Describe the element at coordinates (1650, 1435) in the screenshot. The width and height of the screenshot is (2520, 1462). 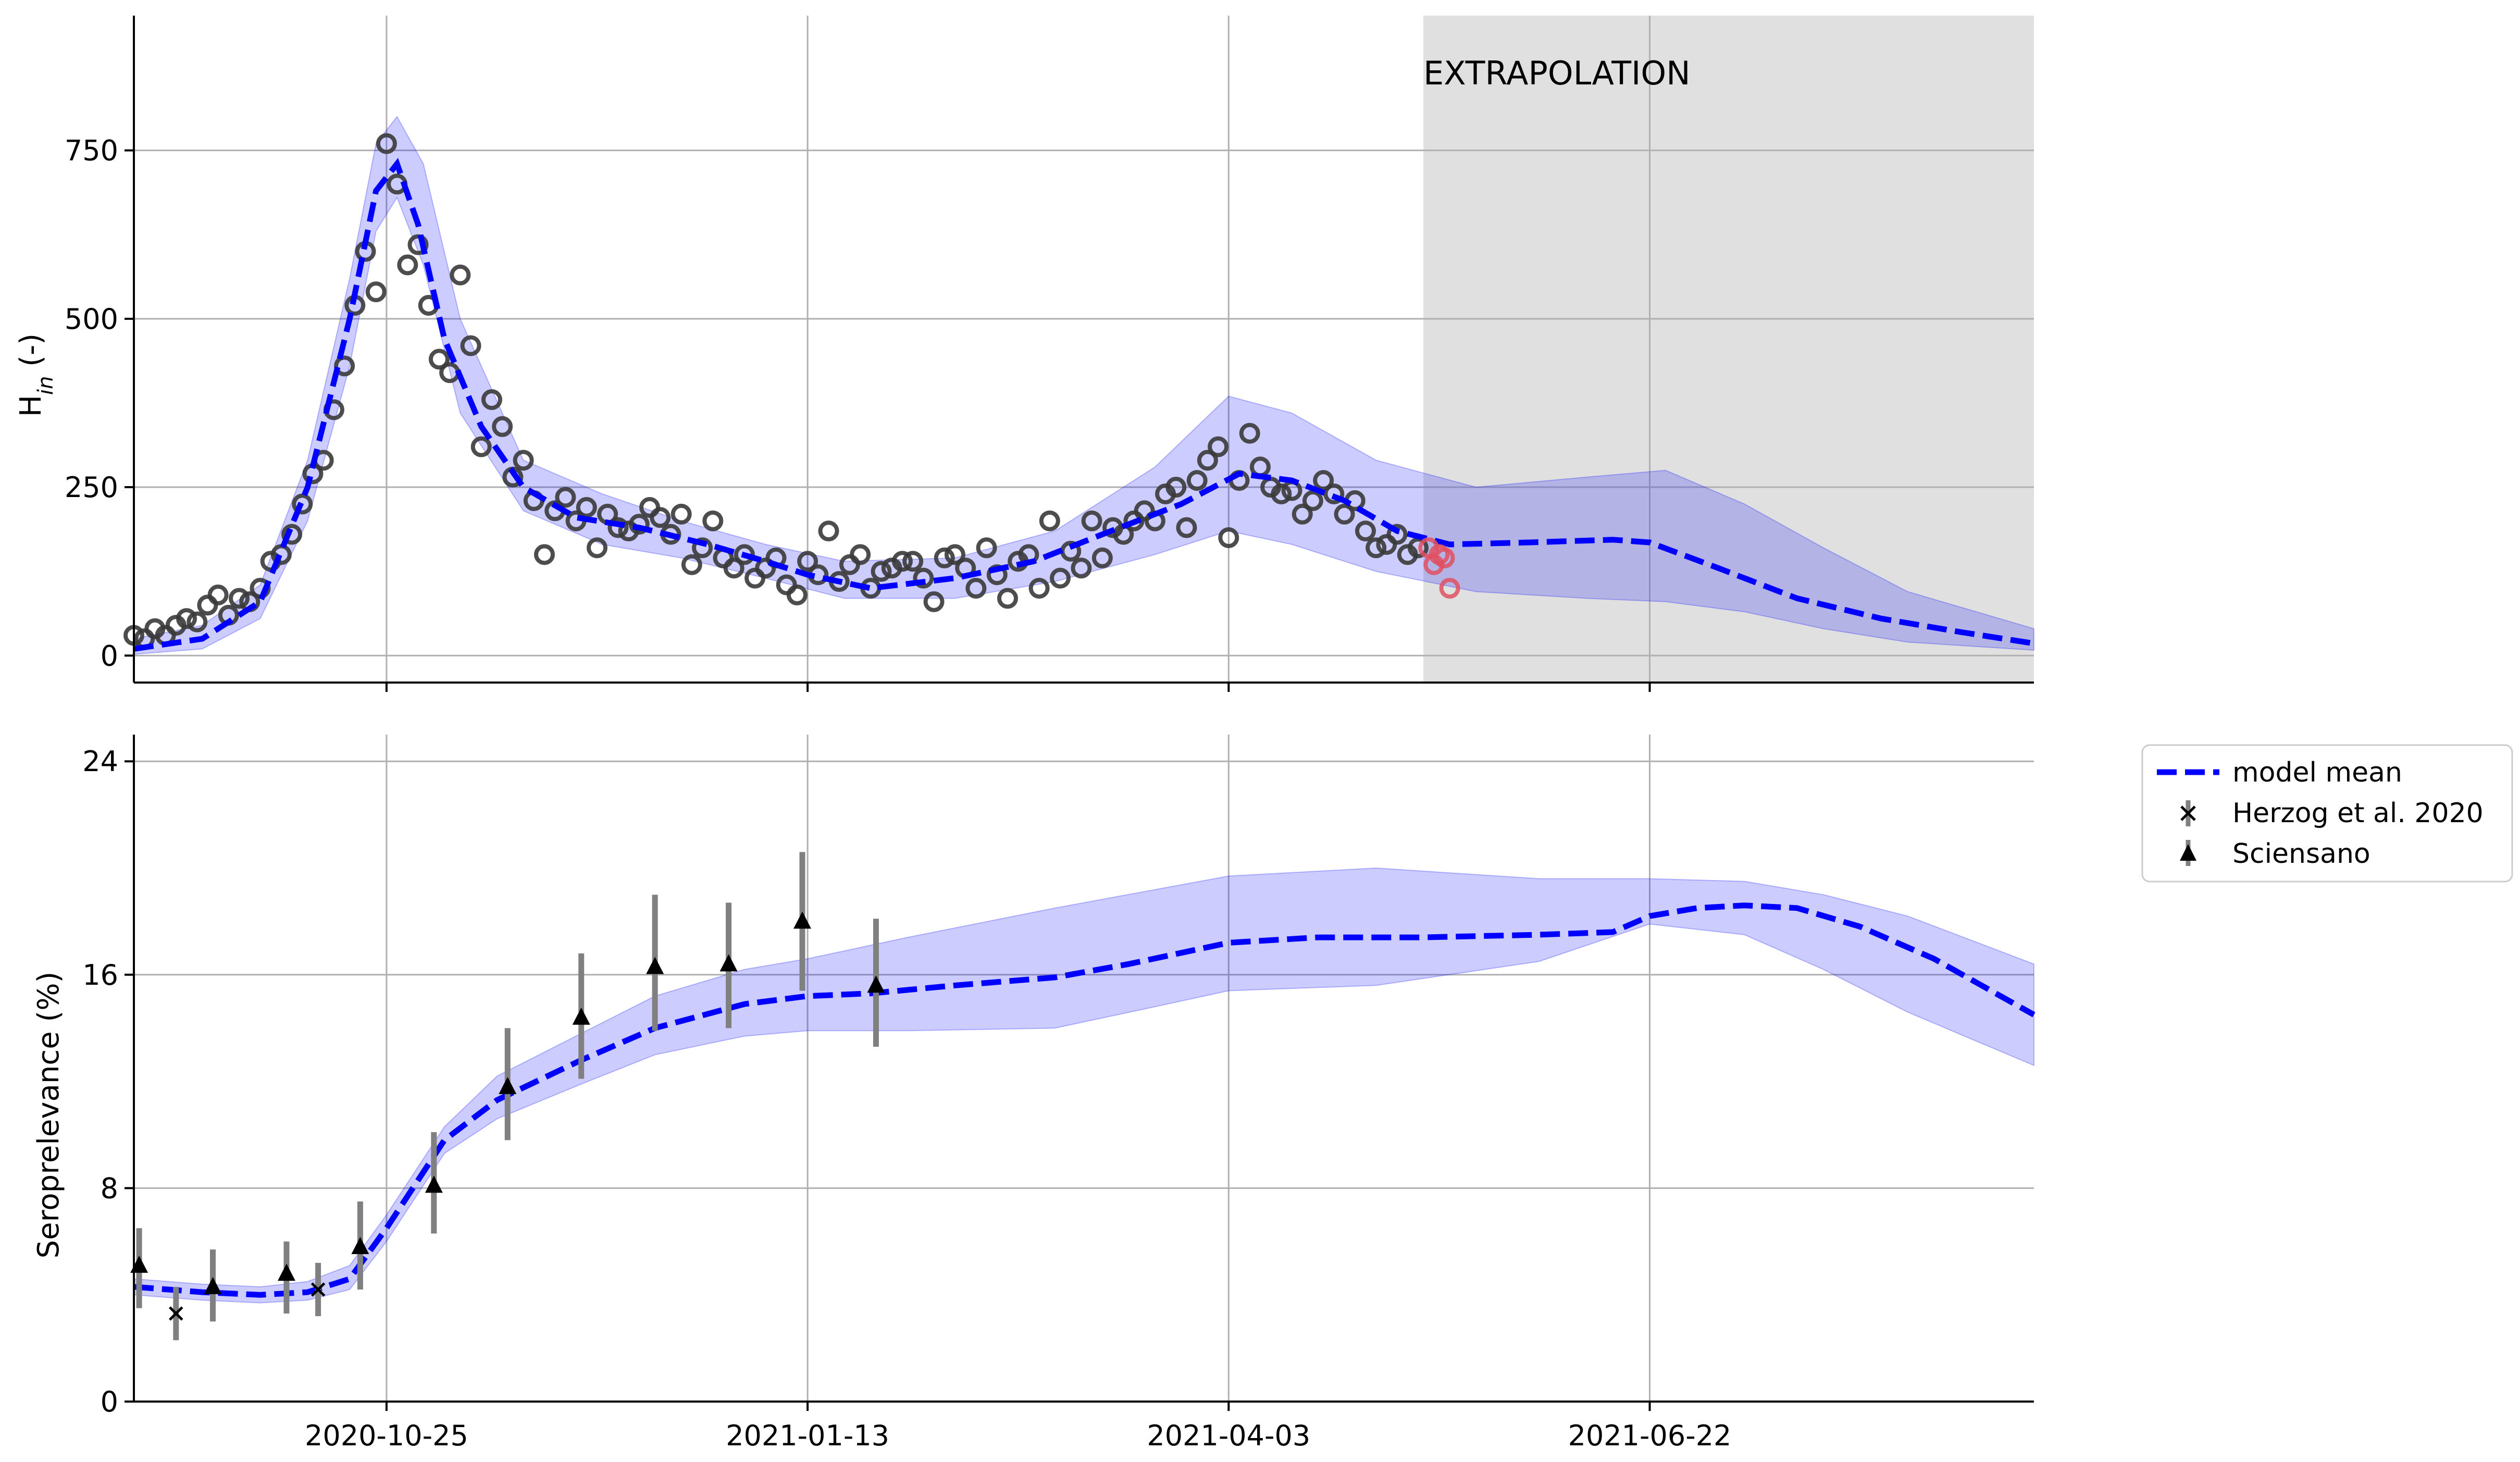
I see `x-tick-label: 2021-06-22` at that location.